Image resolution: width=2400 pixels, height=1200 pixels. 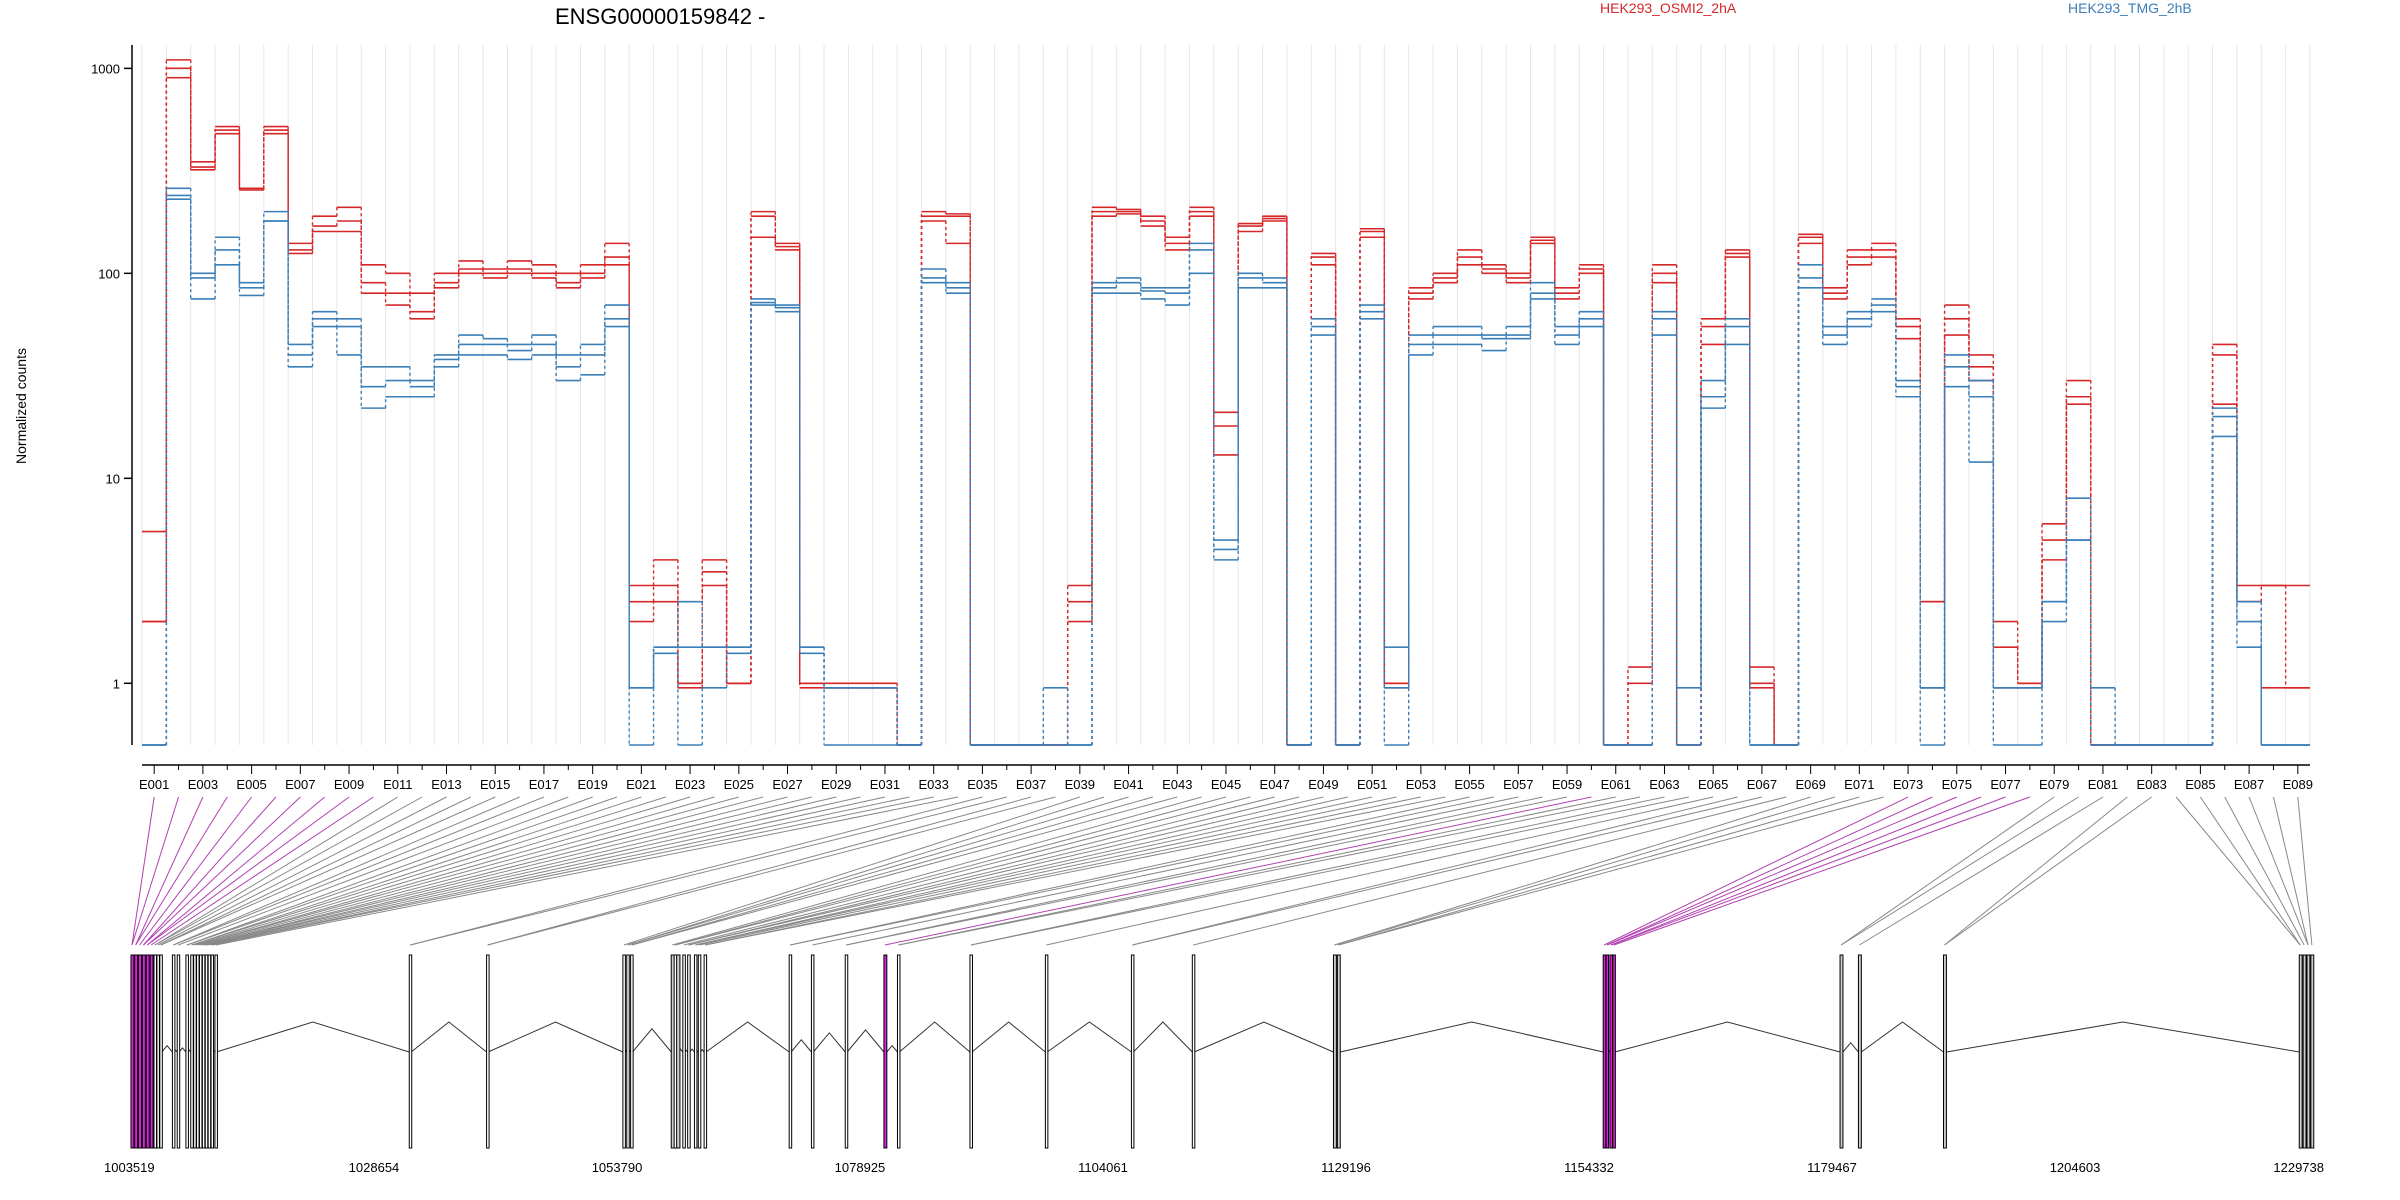 I want to click on genomic-tick-label: 1104061, so click(x=1103, y=1167).